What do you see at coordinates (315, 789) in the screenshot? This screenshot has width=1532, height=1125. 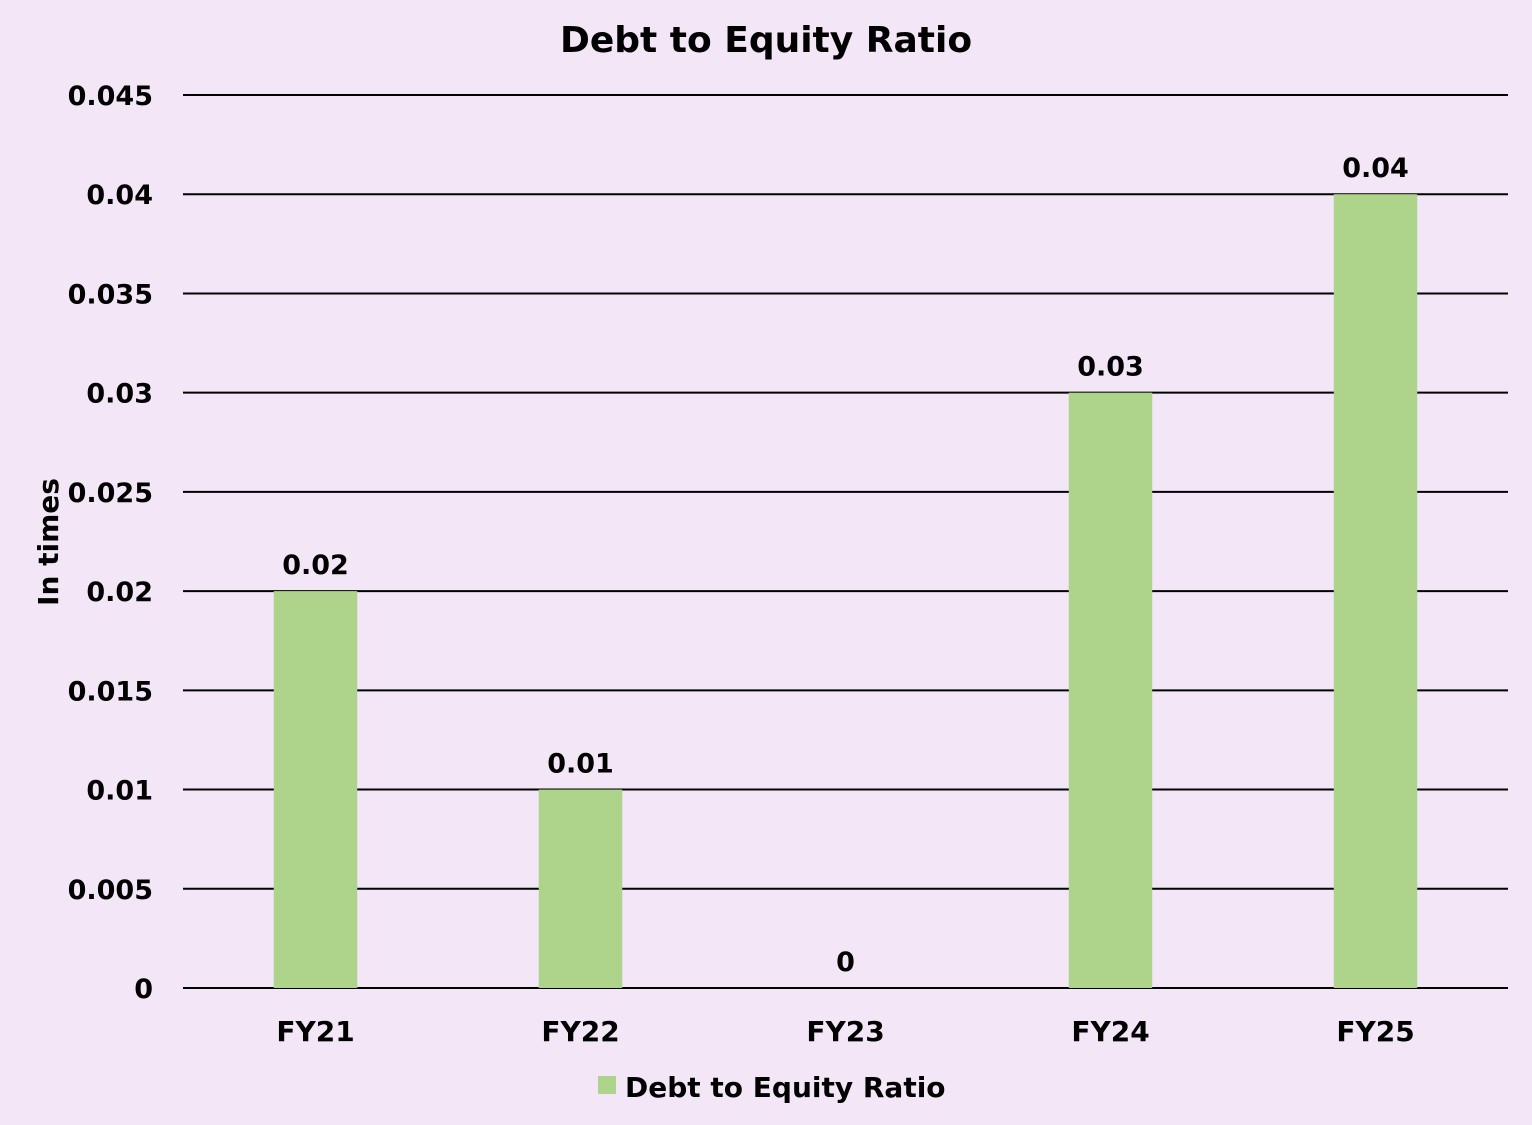 I see `bar-fy21` at bounding box center [315, 789].